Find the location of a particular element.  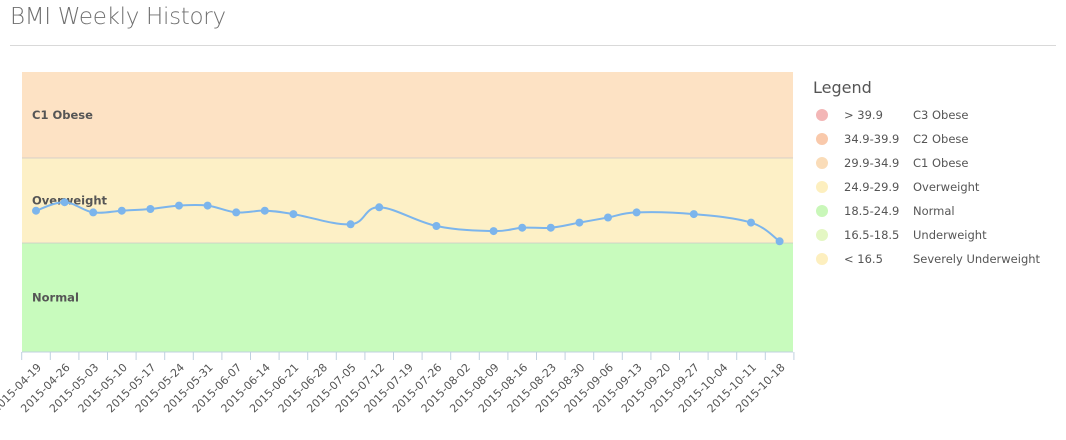

legend-label: Severely Underweight is located at coordinates (977, 259).